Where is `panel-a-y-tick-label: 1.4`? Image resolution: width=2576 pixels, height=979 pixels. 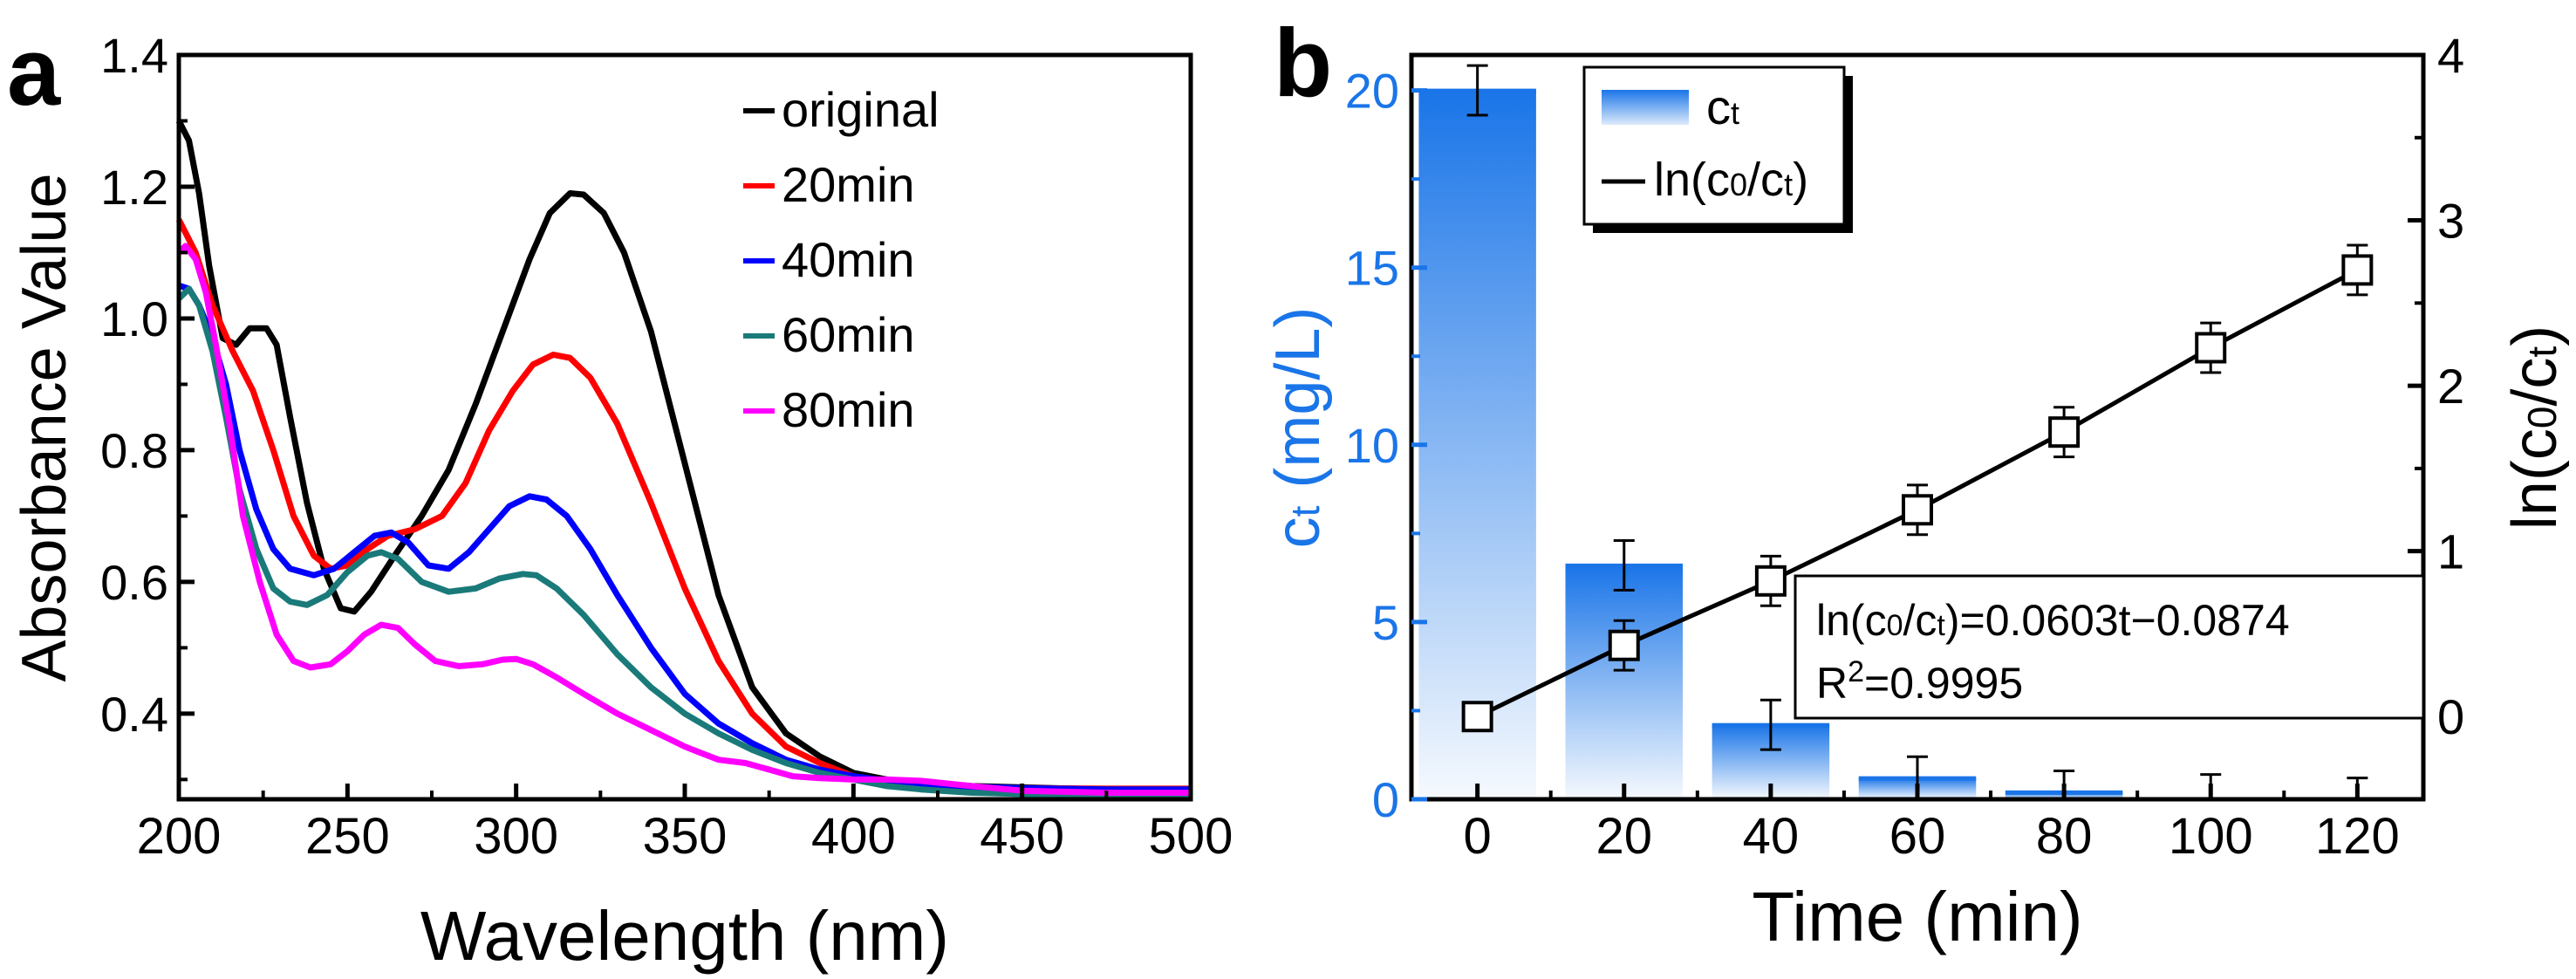 panel-a-y-tick-label: 1.4 is located at coordinates (134, 55).